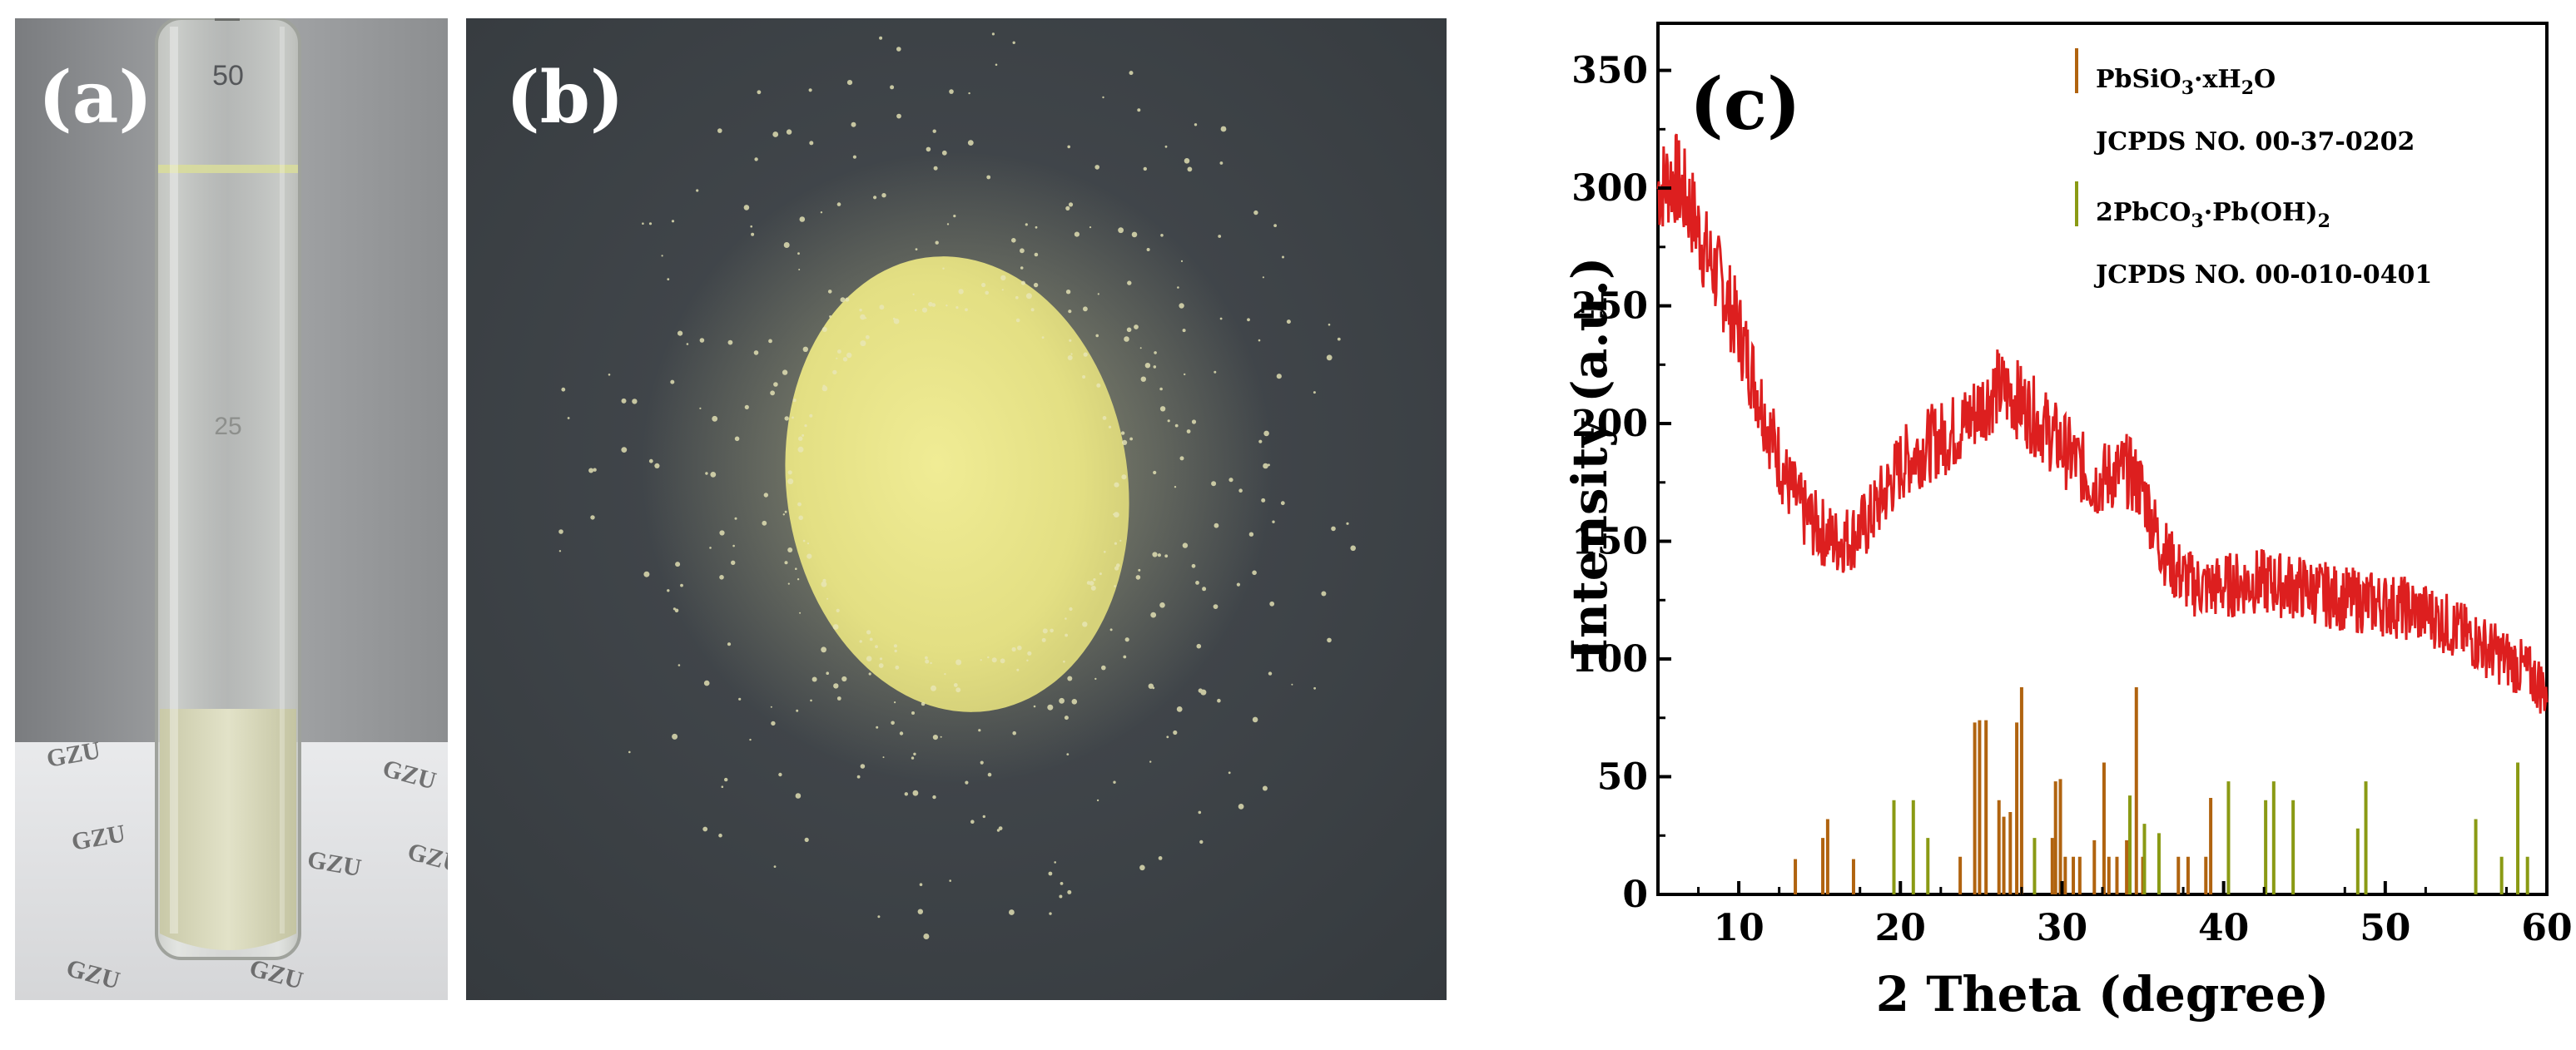 The height and width of the screenshot is (1050, 2576). I want to click on tube-scale-top: 50, so click(228, 76).